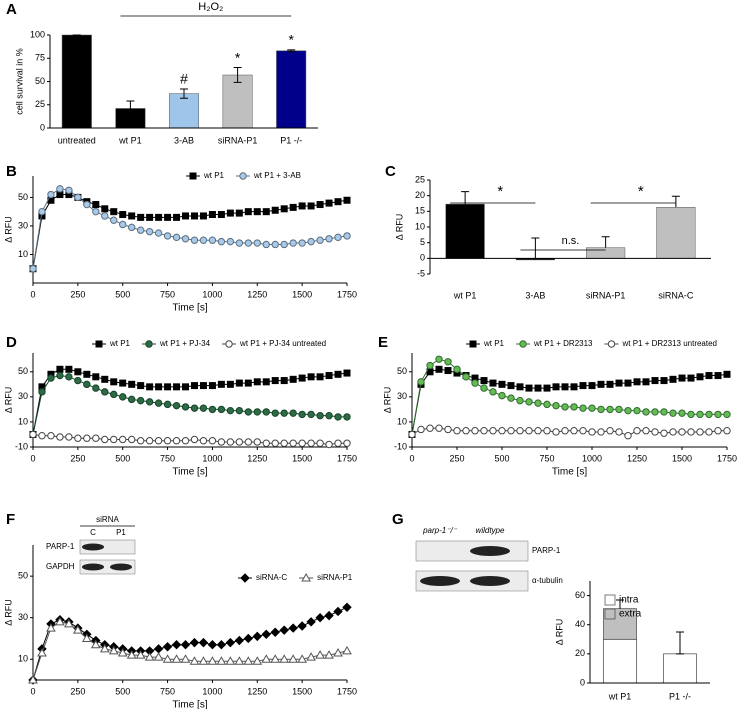 Image resolution: width=738 pixels, height=709 pixels. What do you see at coordinates (421, 273) in the screenshot?
I see `y-tick-label: -5` at bounding box center [421, 273].